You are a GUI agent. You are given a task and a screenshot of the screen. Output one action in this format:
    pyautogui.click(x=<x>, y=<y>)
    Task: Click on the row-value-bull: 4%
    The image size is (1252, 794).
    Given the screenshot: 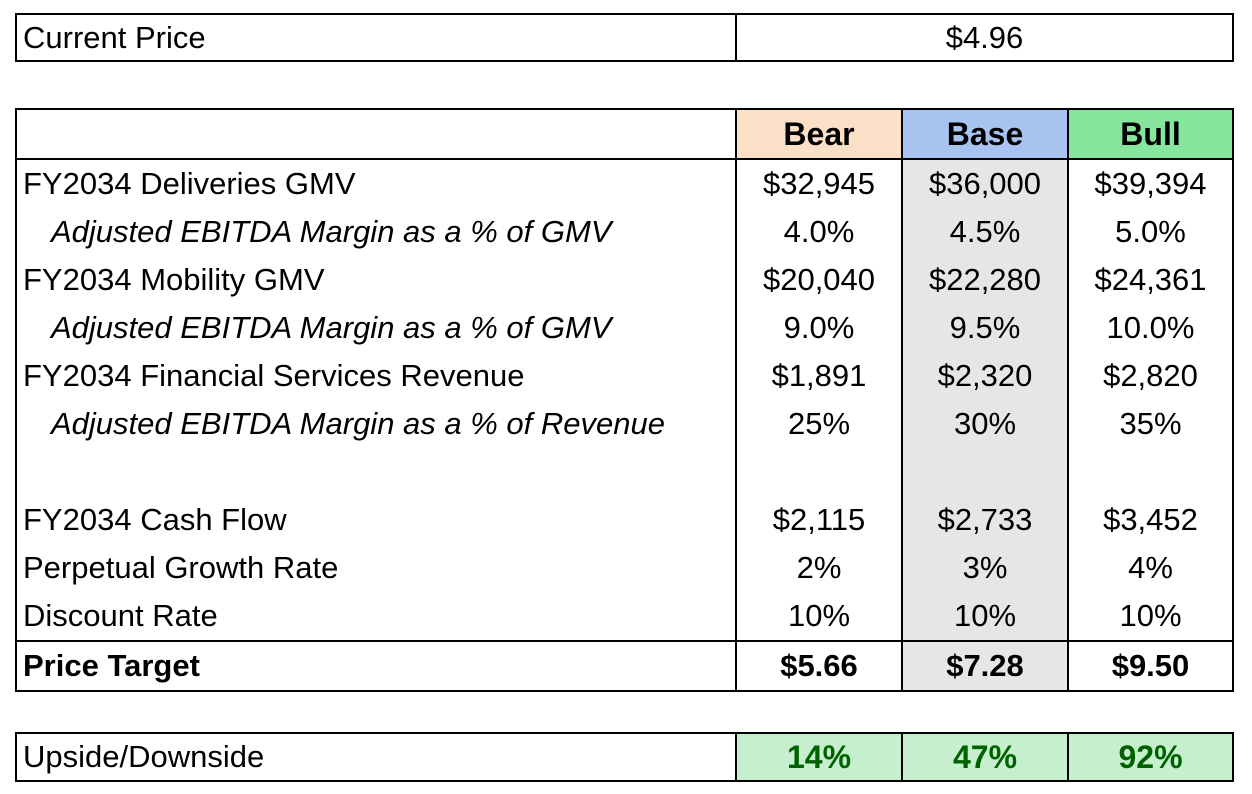 What is the action you would take?
    pyautogui.click(x=1150, y=567)
    